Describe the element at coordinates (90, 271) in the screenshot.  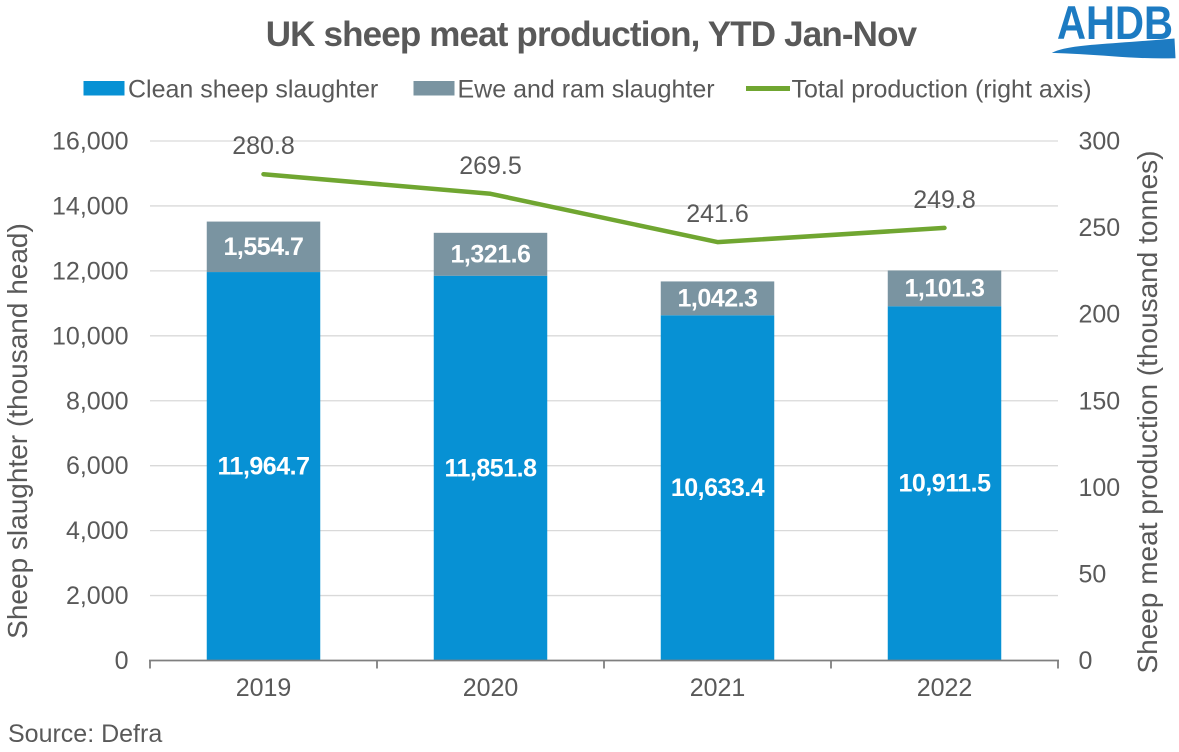
I see `svg-text: 12,000` at that location.